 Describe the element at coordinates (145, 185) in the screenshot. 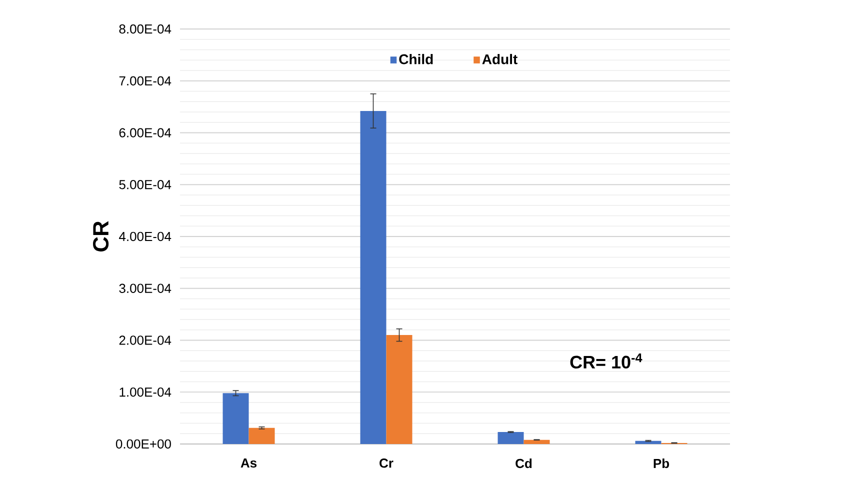

I see `y-tick-label: 5.00E-04` at that location.